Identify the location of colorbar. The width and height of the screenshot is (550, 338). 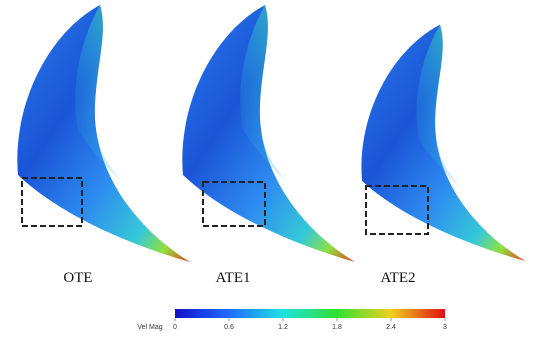
(310, 313).